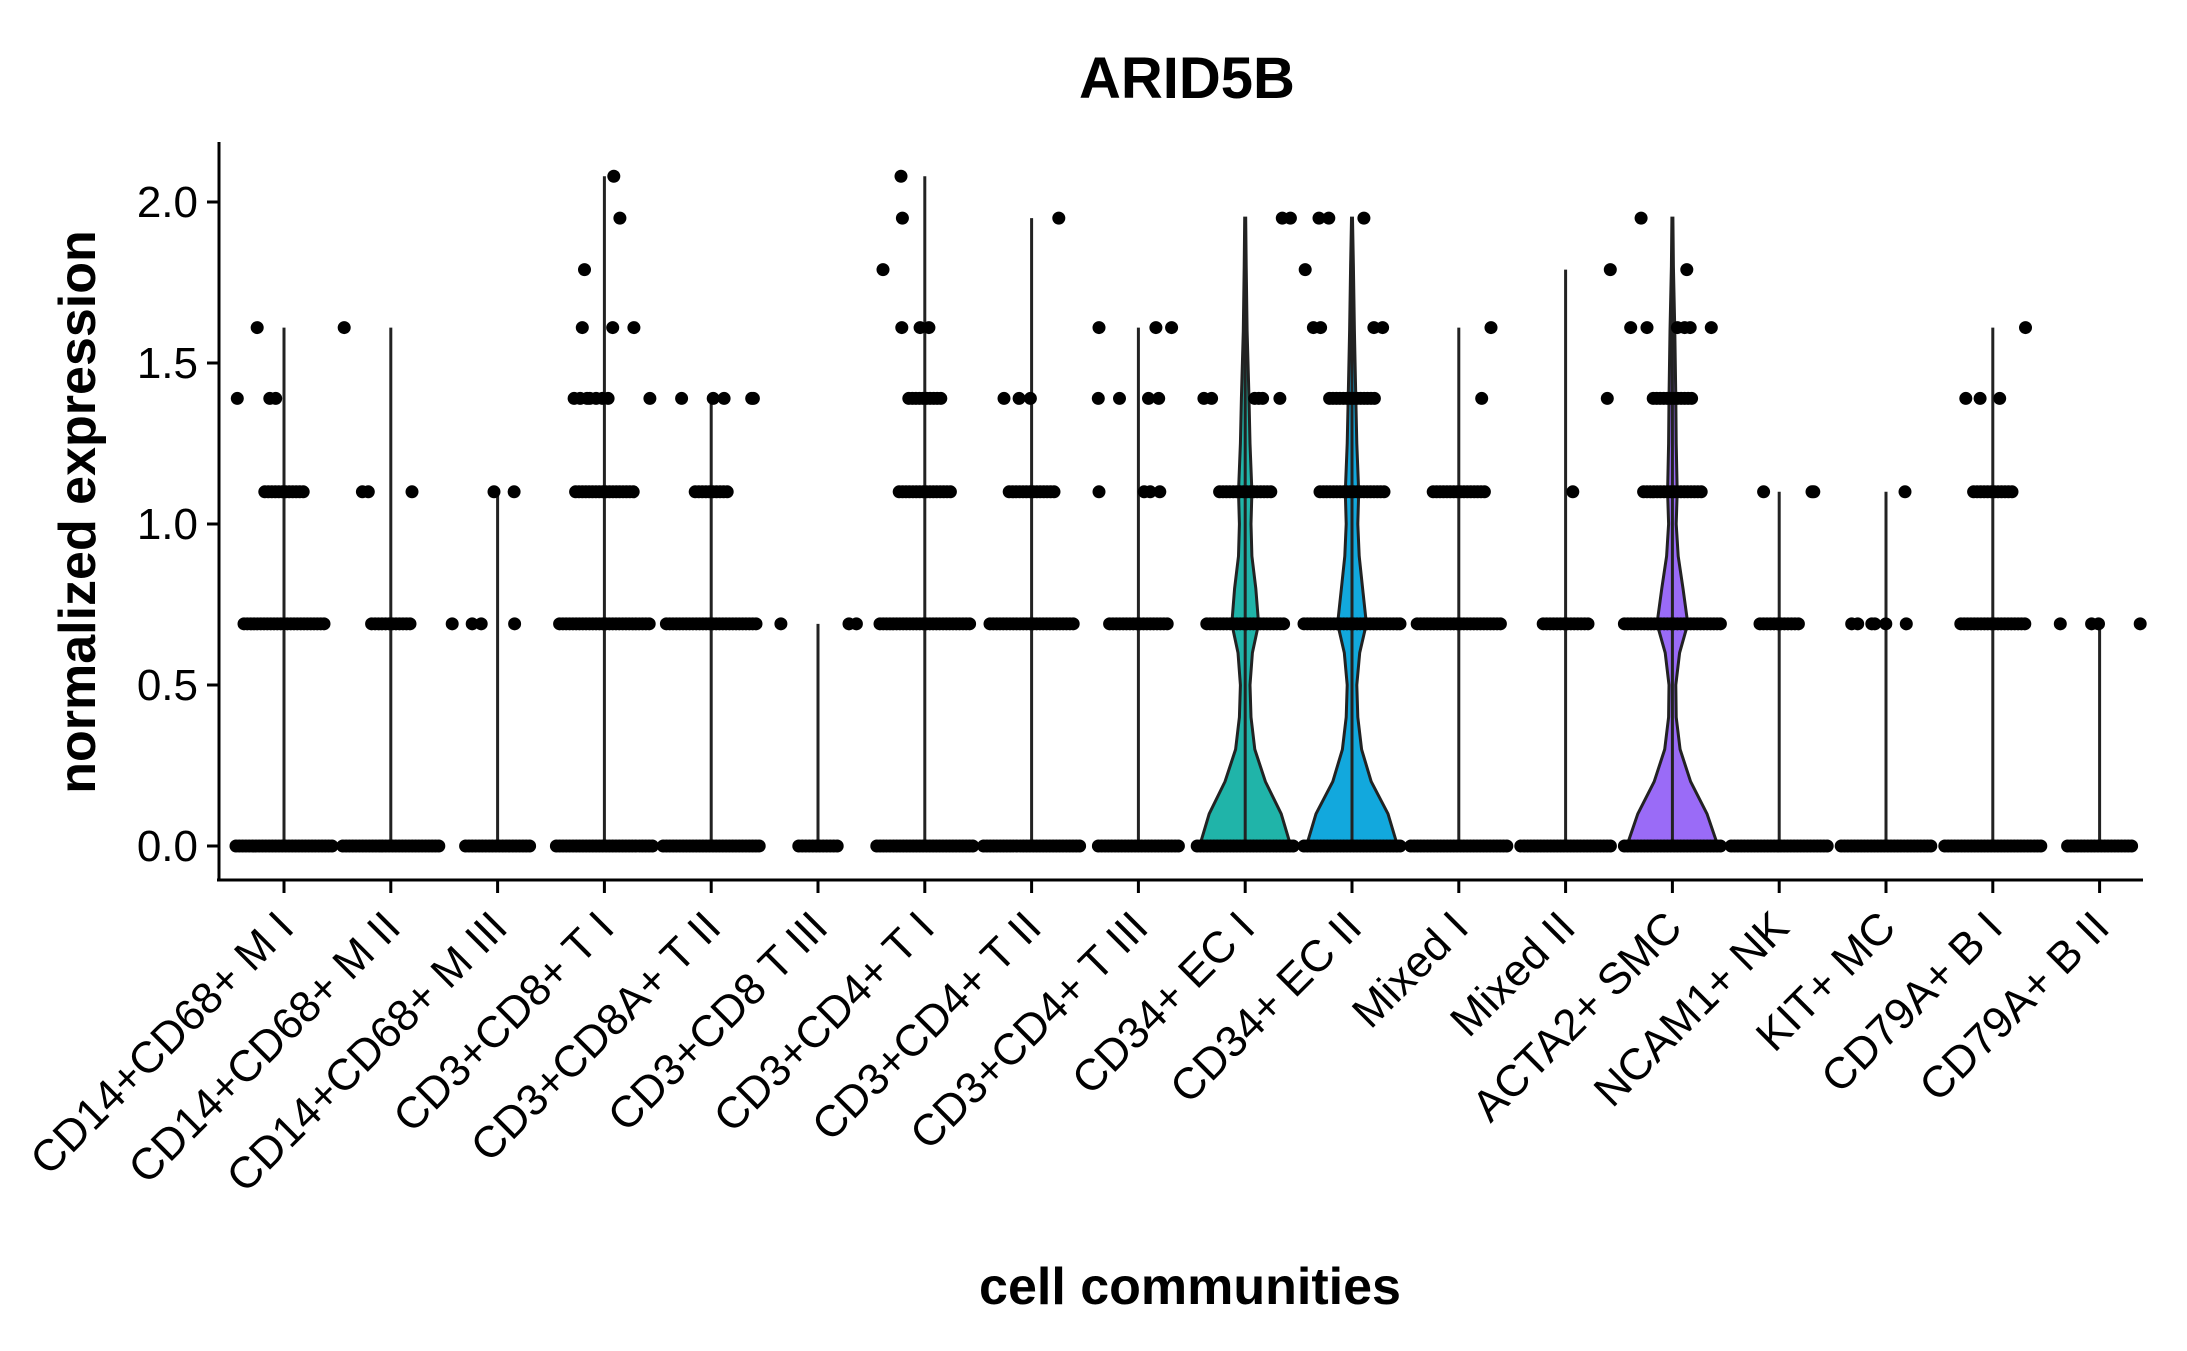 The height and width of the screenshot is (1351, 2187). What do you see at coordinates (78, 512) in the screenshot?
I see `y-axis-title: normalized expression` at bounding box center [78, 512].